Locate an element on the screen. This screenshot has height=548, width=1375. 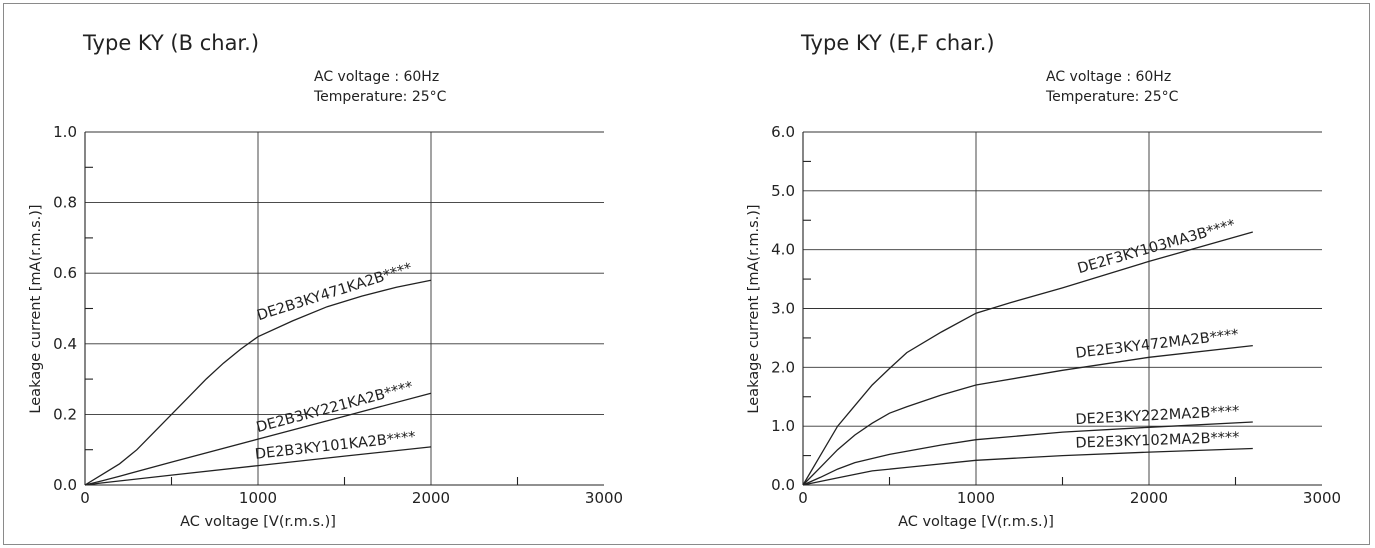
y-tick-label: 0.6 is located at coordinates (65, 273).